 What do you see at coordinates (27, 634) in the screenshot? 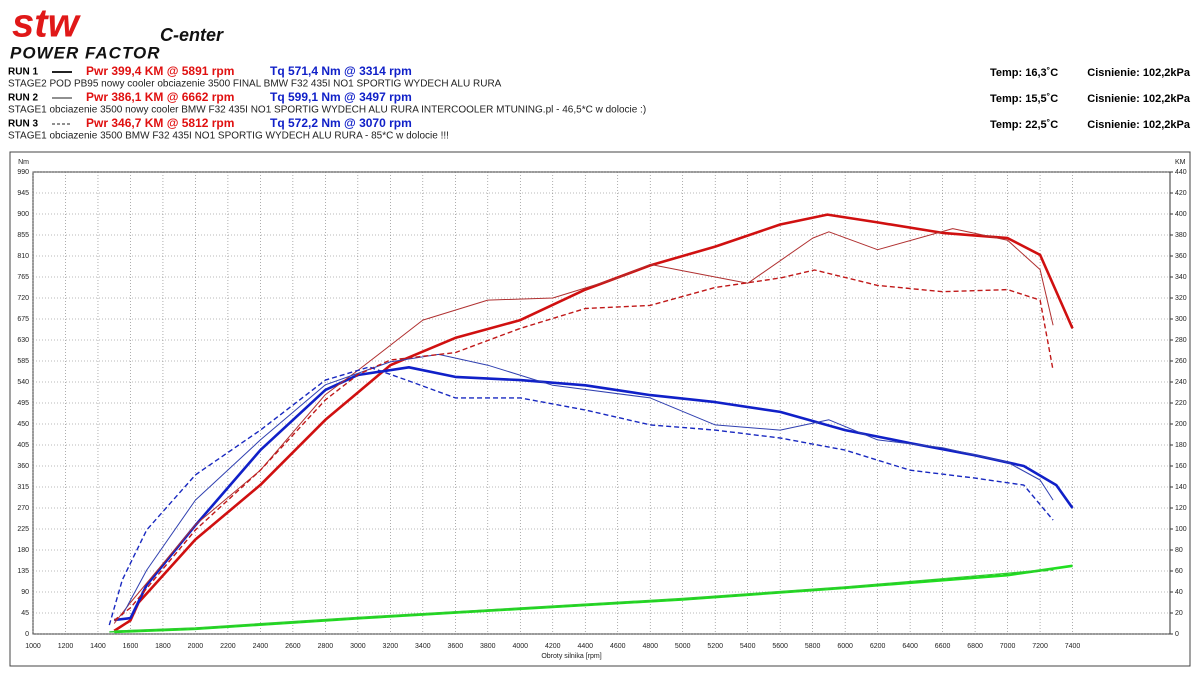
I see `y-tick-label: 0` at bounding box center [27, 634].